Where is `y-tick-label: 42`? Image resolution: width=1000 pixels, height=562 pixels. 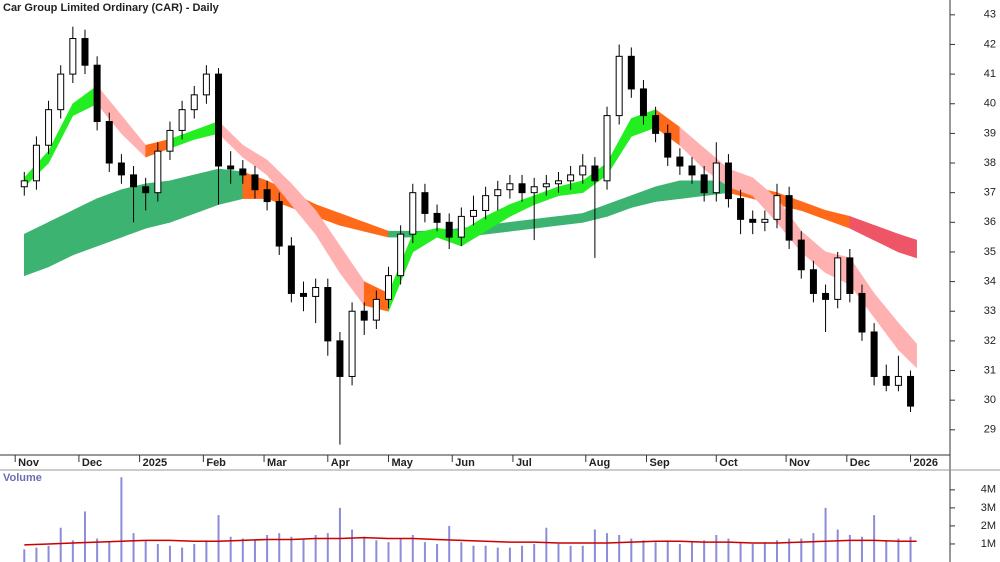
y-tick-label: 42 is located at coordinates (990, 44).